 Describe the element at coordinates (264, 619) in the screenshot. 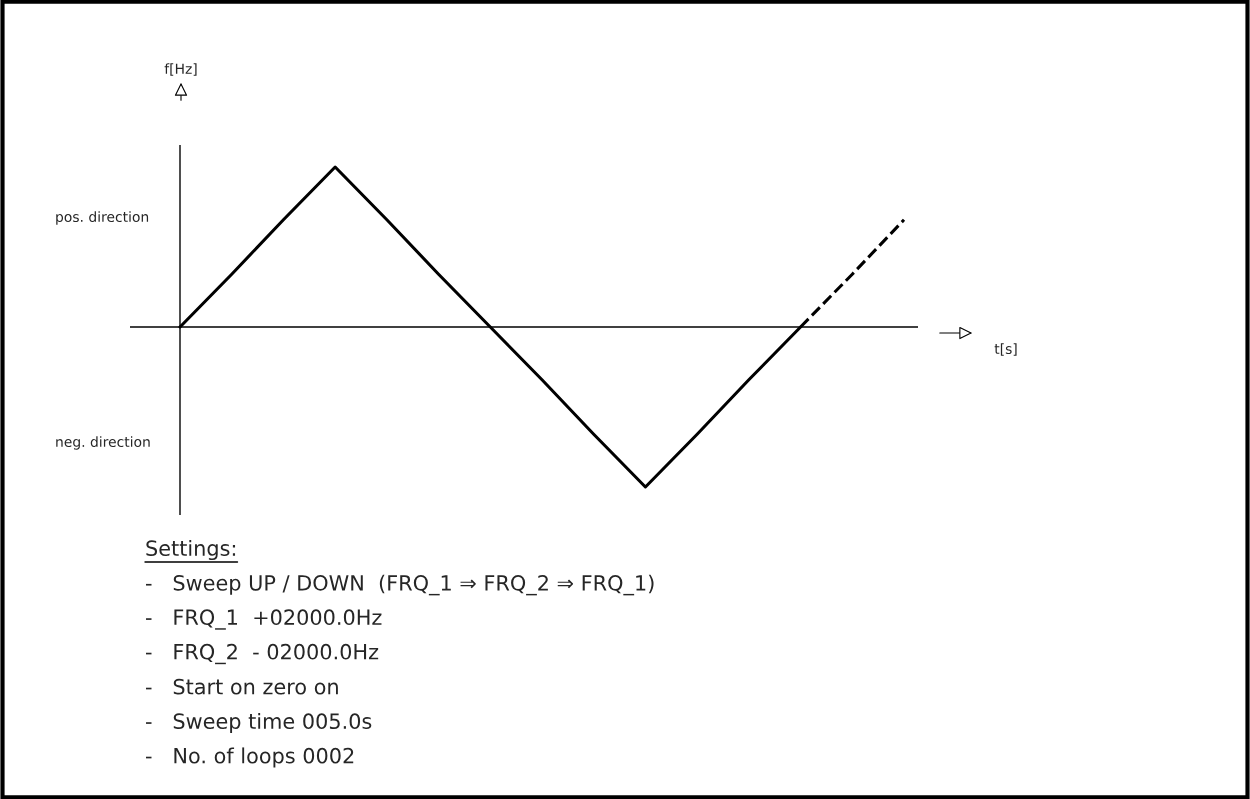

I see `text: - FRQ_1 +02000.0Hz` at that location.